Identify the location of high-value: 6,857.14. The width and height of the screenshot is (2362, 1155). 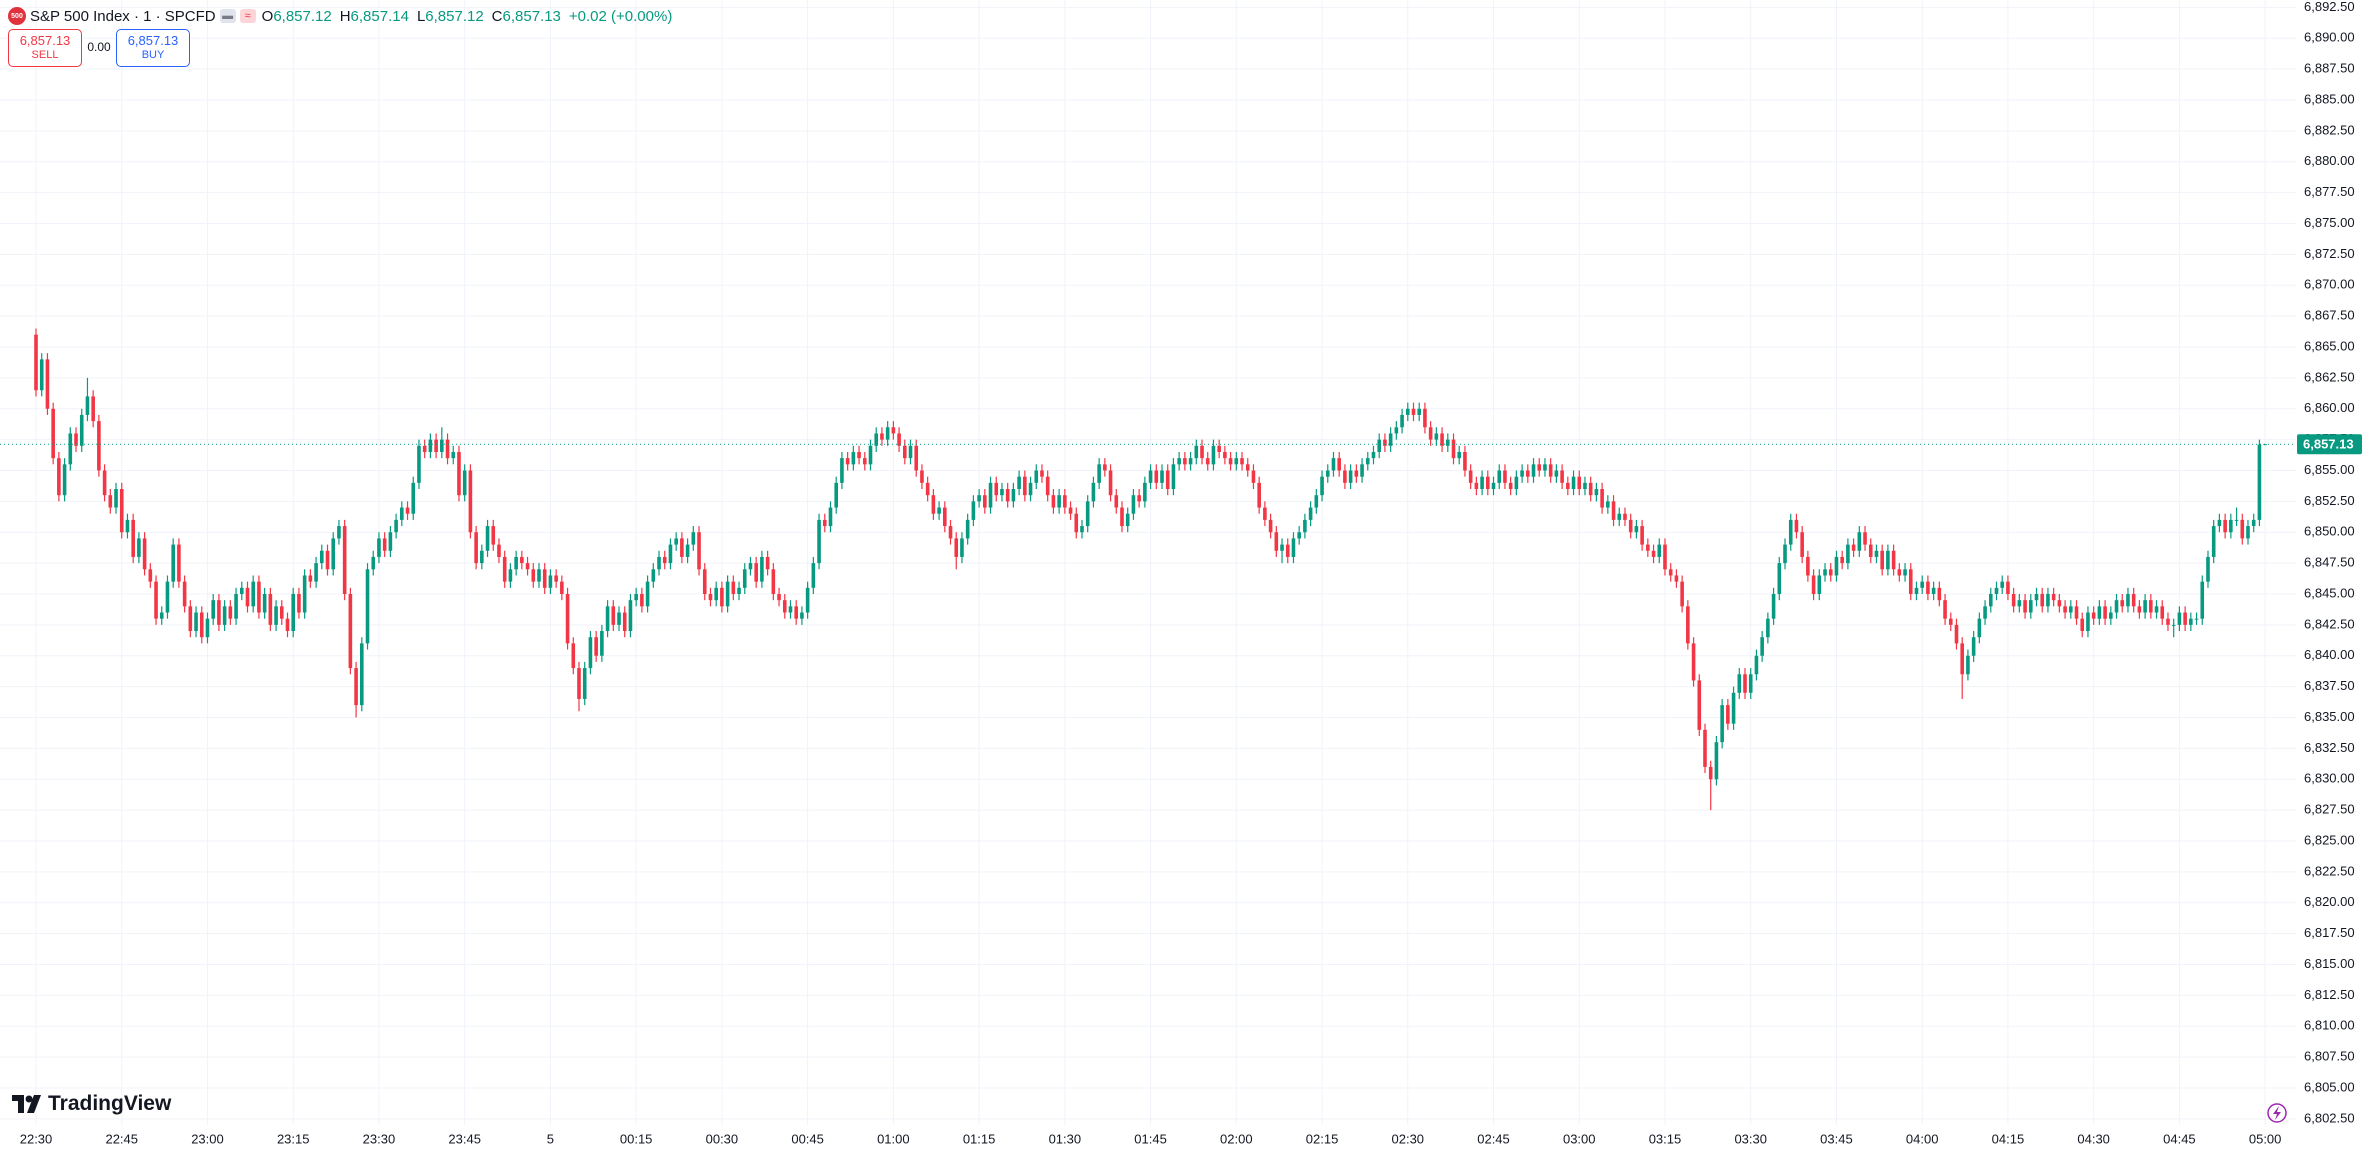
(379, 16).